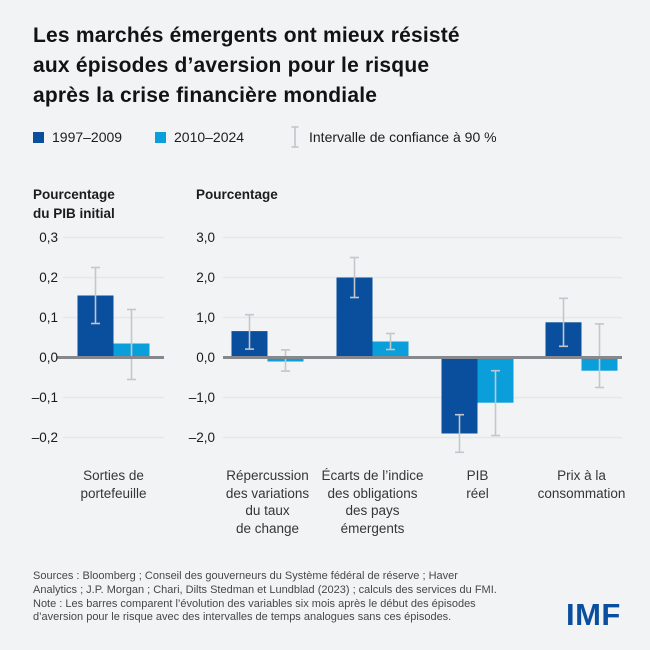  I want to click on chart-title-line-2: aux épisodes d’aversion pour le risque, so click(231, 65).